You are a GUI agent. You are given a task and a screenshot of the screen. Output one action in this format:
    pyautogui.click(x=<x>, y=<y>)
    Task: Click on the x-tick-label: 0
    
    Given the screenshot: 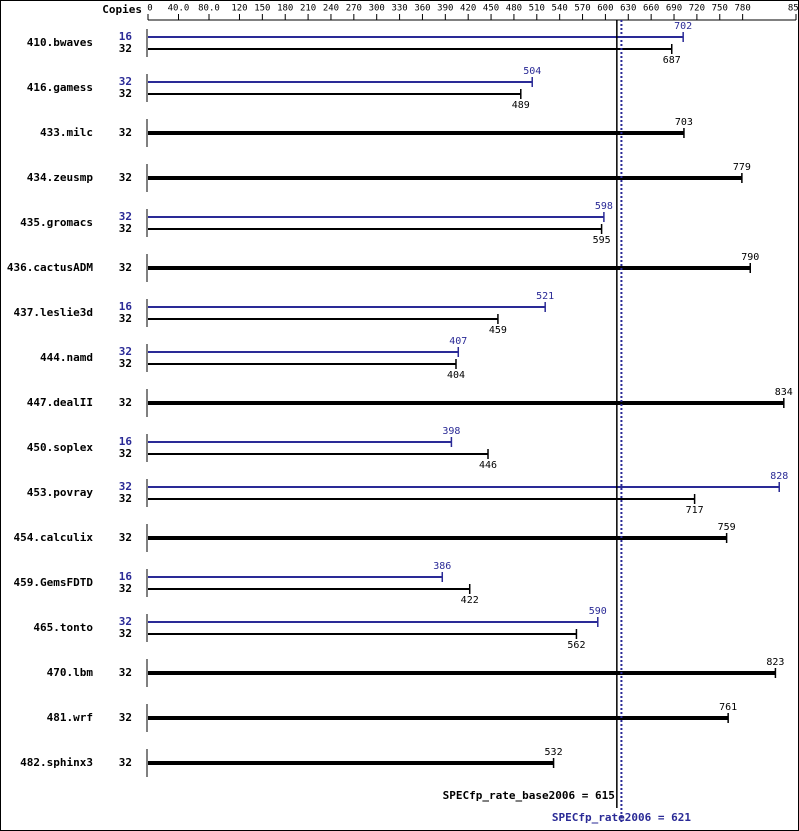 What is the action you would take?
    pyautogui.click(x=149, y=9)
    